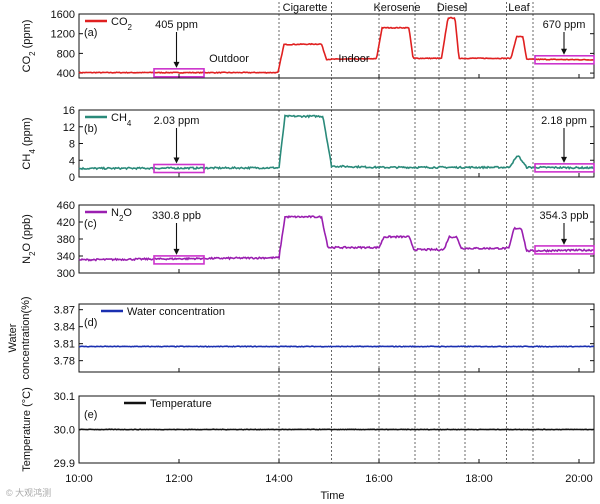  I want to click on y-tick-label: 30.0, so click(64, 431).